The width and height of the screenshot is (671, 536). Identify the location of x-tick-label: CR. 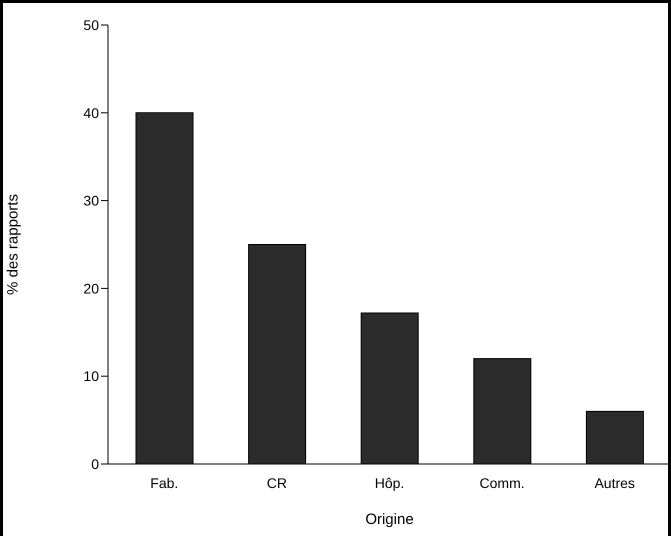
(277, 482).